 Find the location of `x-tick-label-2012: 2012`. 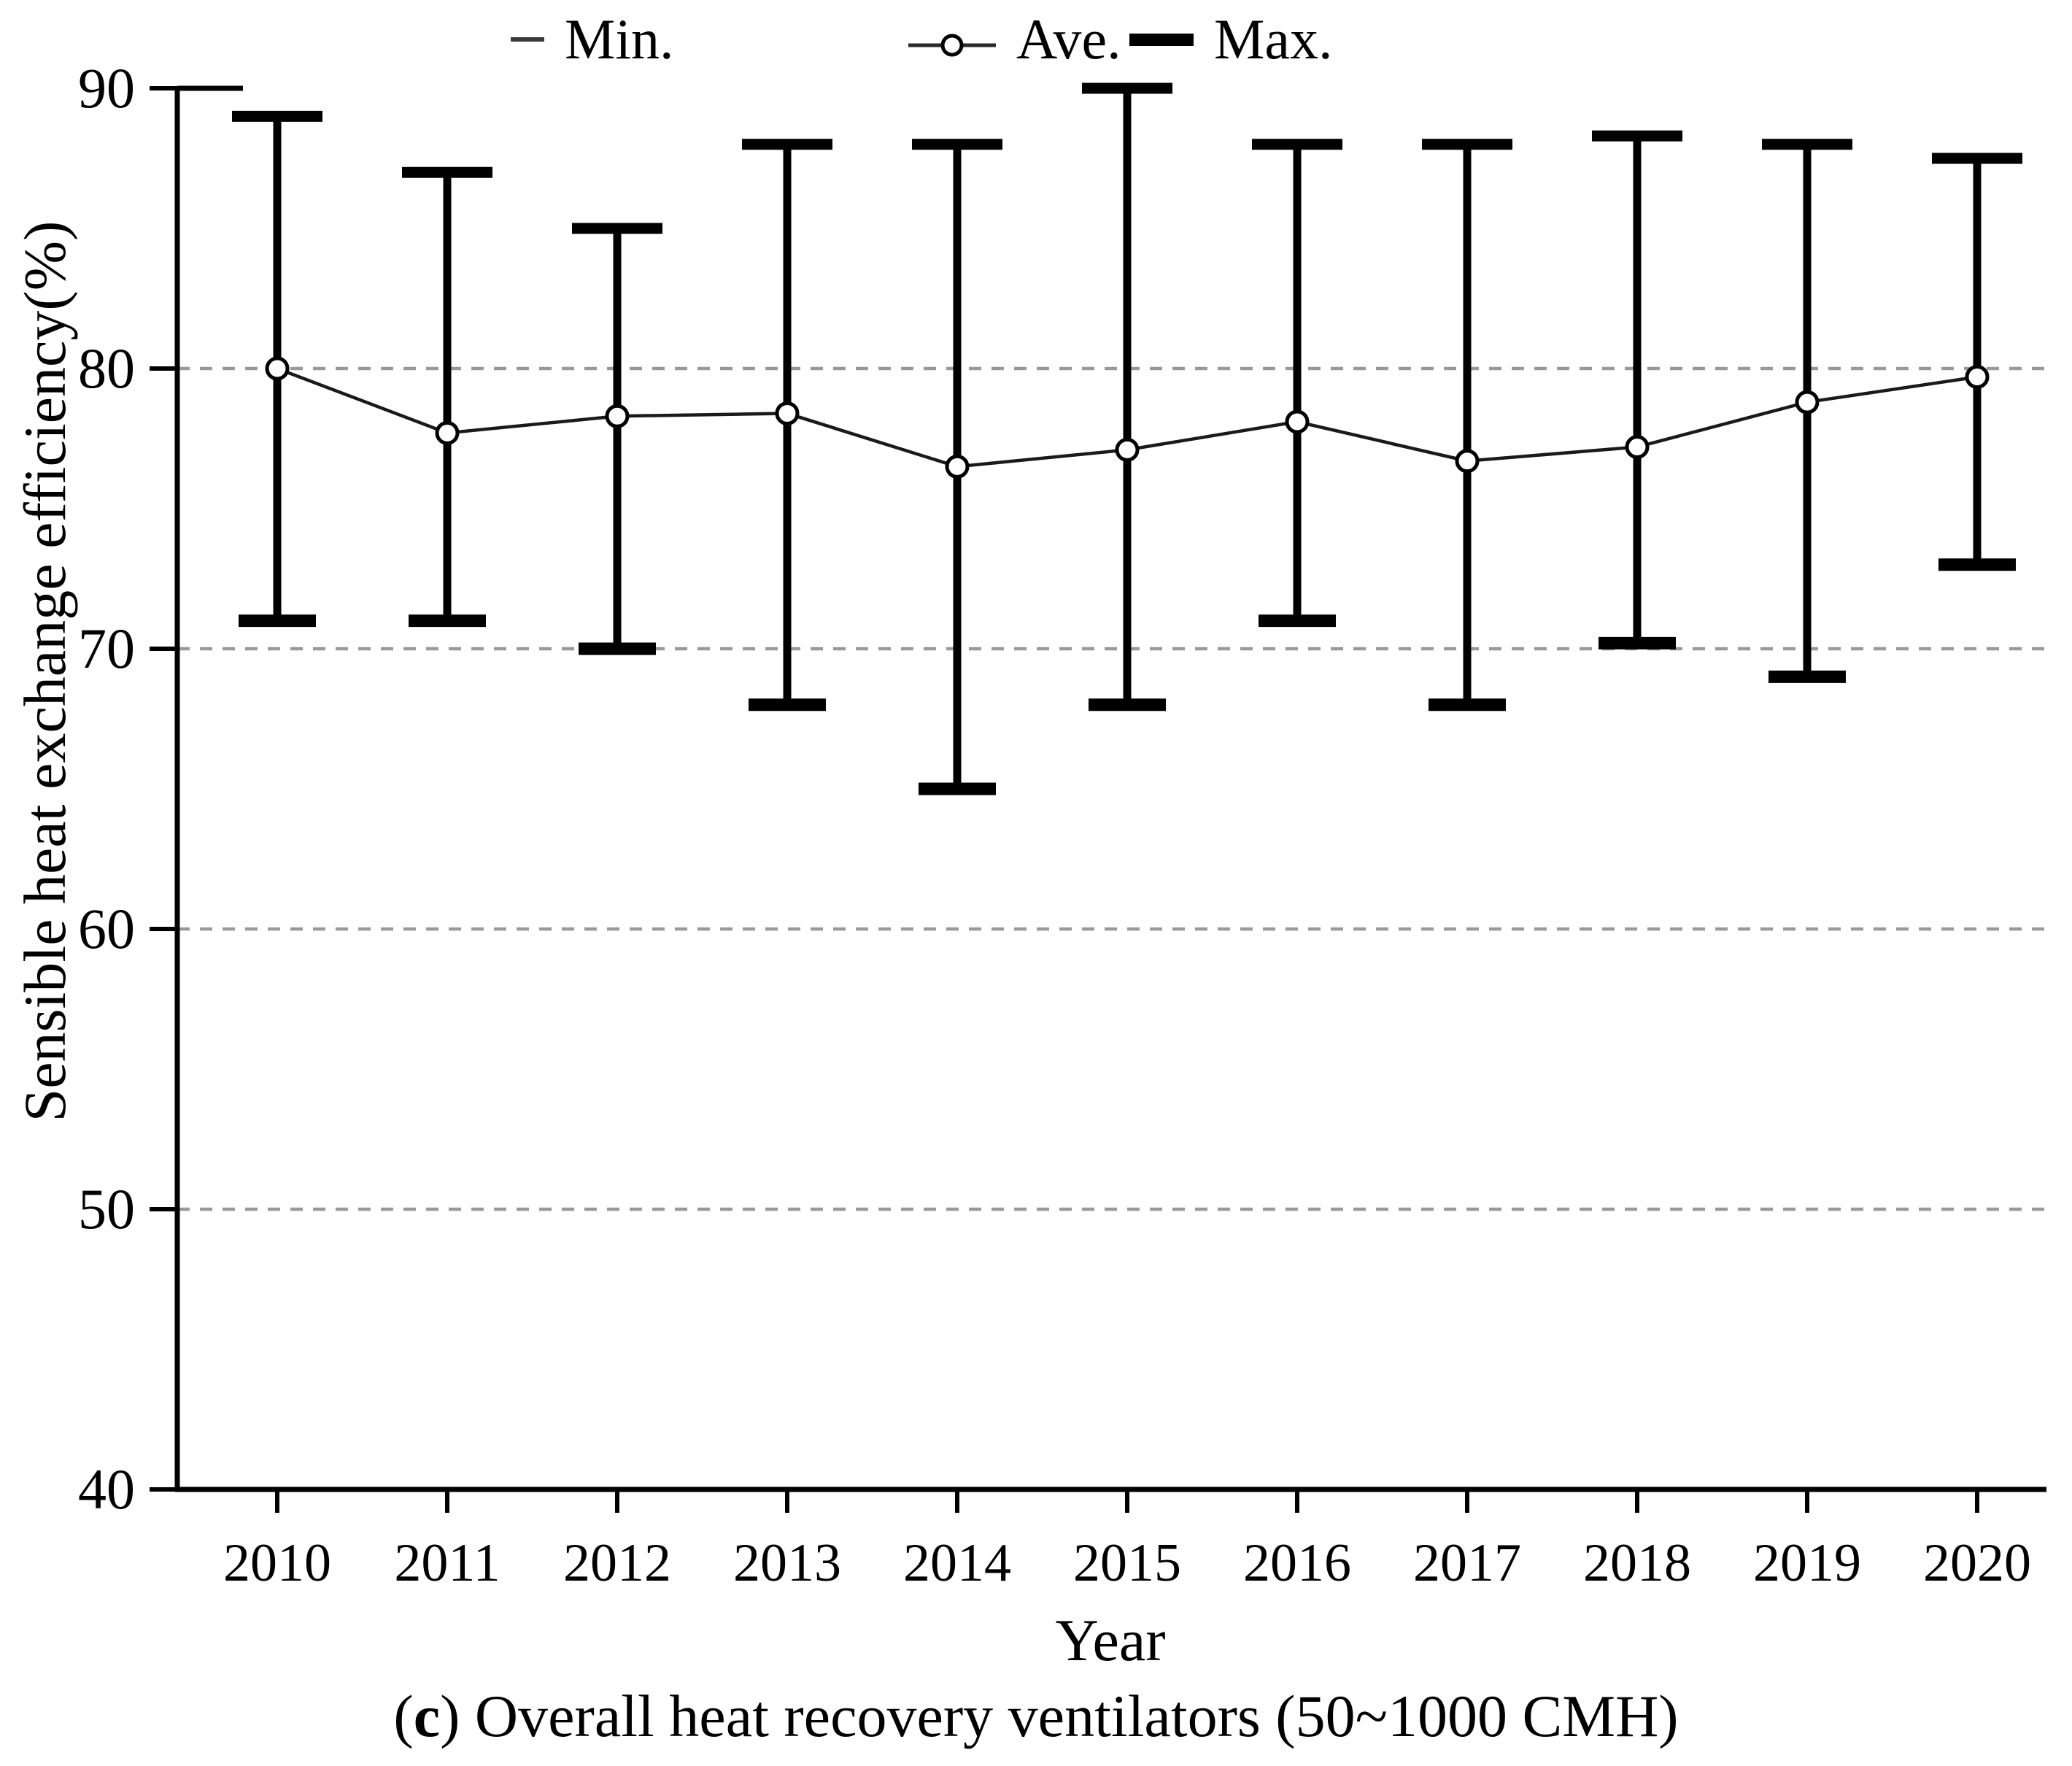

x-tick-label-2012: 2012 is located at coordinates (617, 1563).